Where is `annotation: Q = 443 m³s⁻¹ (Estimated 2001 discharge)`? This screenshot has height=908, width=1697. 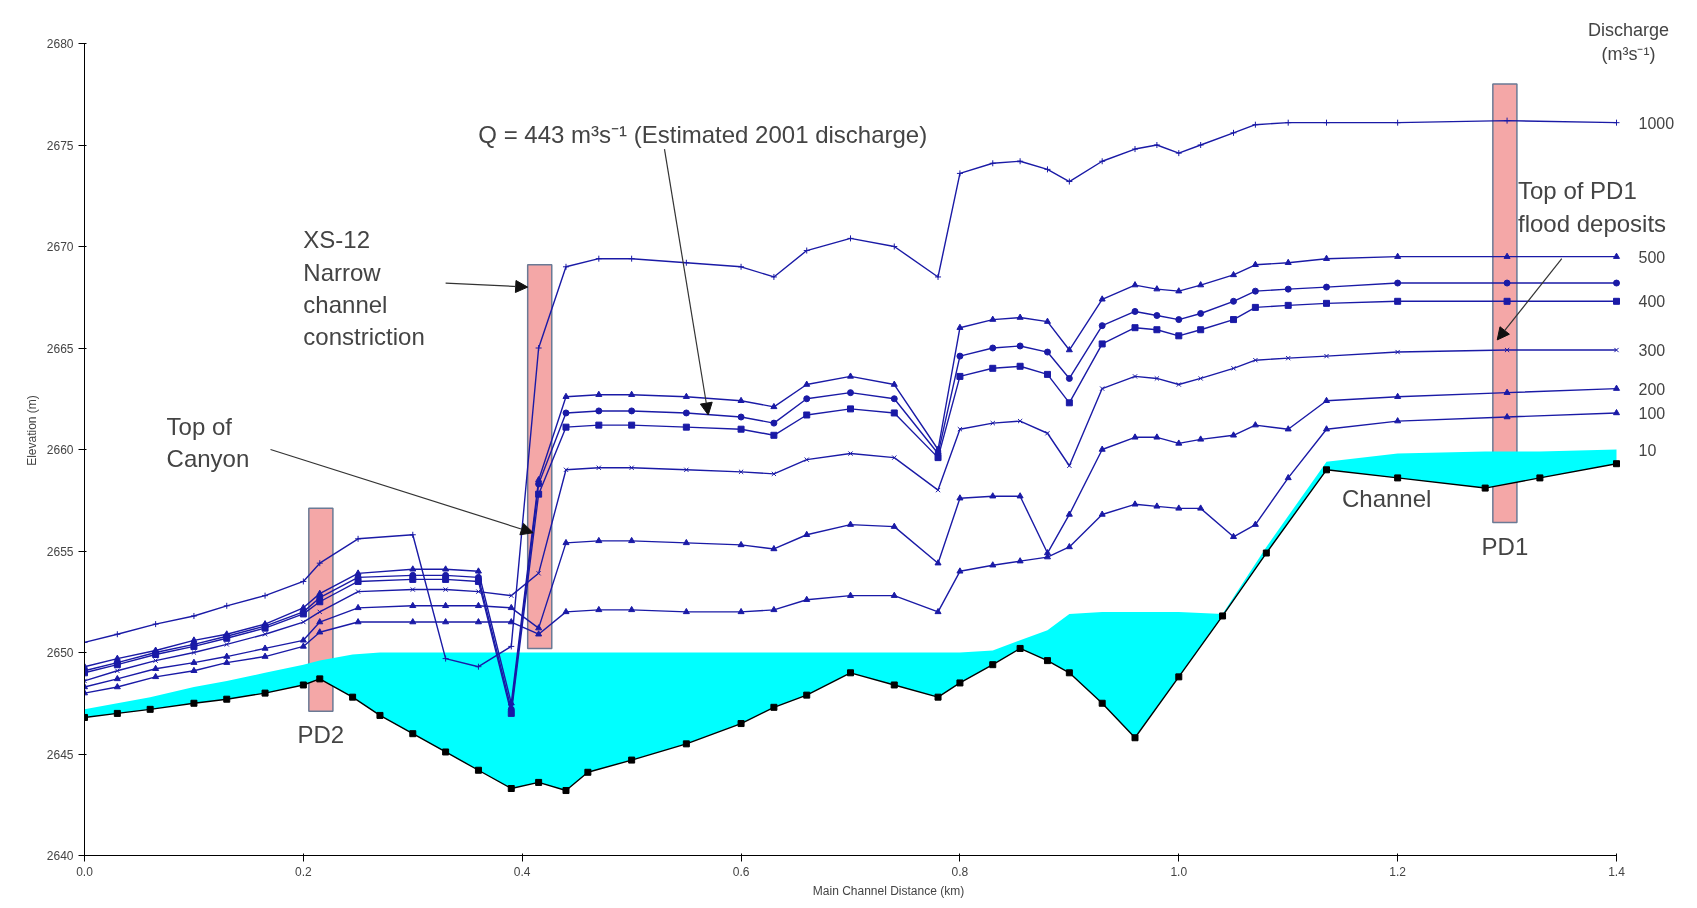
annotation: Q = 443 m³s⁻¹ (Estimated 2001 discharge) is located at coordinates (703, 134).